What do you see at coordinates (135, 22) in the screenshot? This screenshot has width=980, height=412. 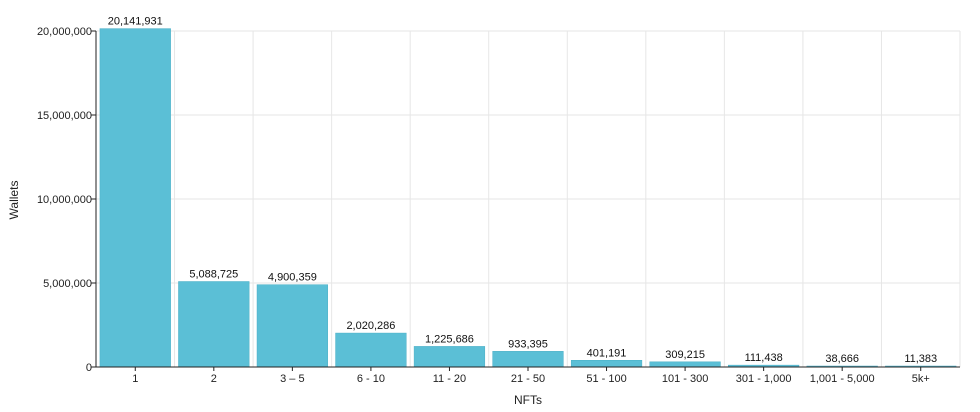 I see `bar-value-label: 20,141,931` at bounding box center [135, 22].